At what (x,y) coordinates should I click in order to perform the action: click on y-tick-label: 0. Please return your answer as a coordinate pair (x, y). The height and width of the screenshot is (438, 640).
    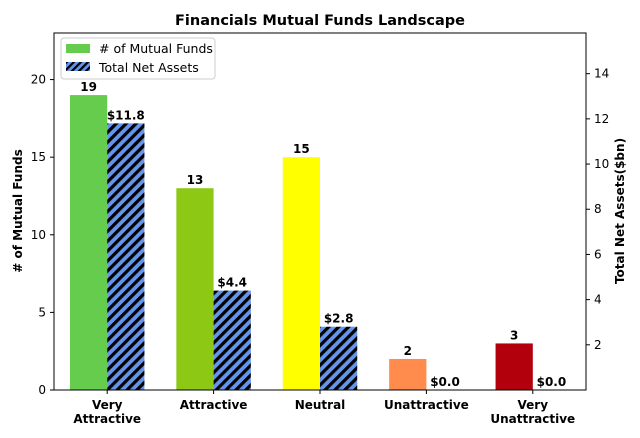
    Looking at the image, I should click on (42, 390).